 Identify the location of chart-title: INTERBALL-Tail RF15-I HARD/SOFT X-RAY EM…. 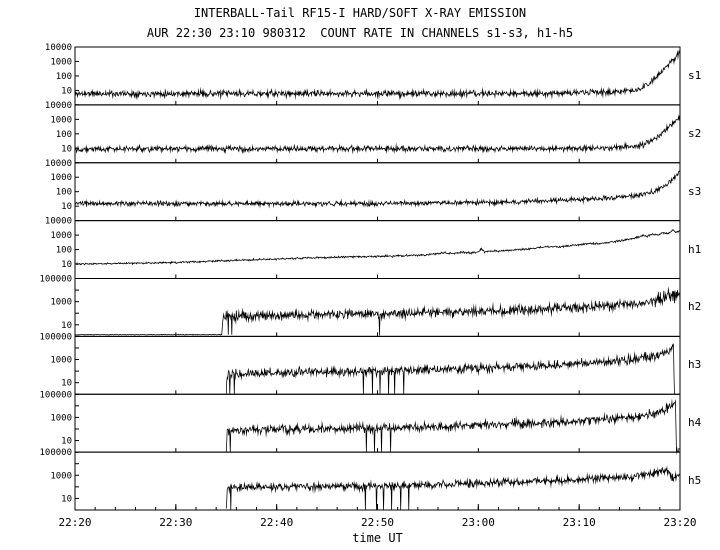
(360, 13).